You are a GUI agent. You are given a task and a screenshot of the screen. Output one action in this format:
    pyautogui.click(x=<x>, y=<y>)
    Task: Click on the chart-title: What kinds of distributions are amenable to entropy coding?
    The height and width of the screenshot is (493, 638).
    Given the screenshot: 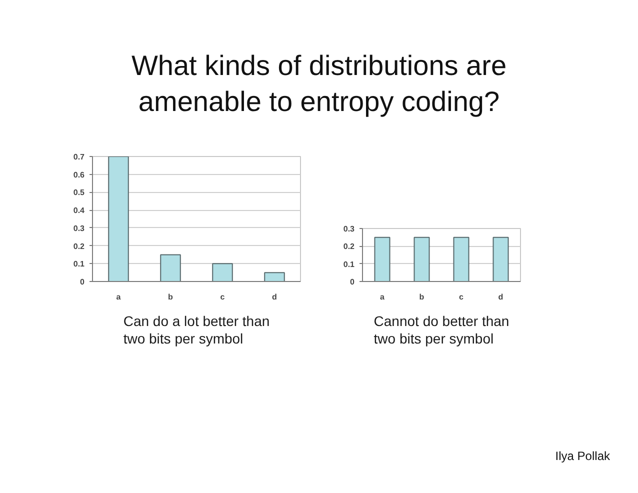 What is the action you would take?
    pyautogui.click(x=319, y=84)
    